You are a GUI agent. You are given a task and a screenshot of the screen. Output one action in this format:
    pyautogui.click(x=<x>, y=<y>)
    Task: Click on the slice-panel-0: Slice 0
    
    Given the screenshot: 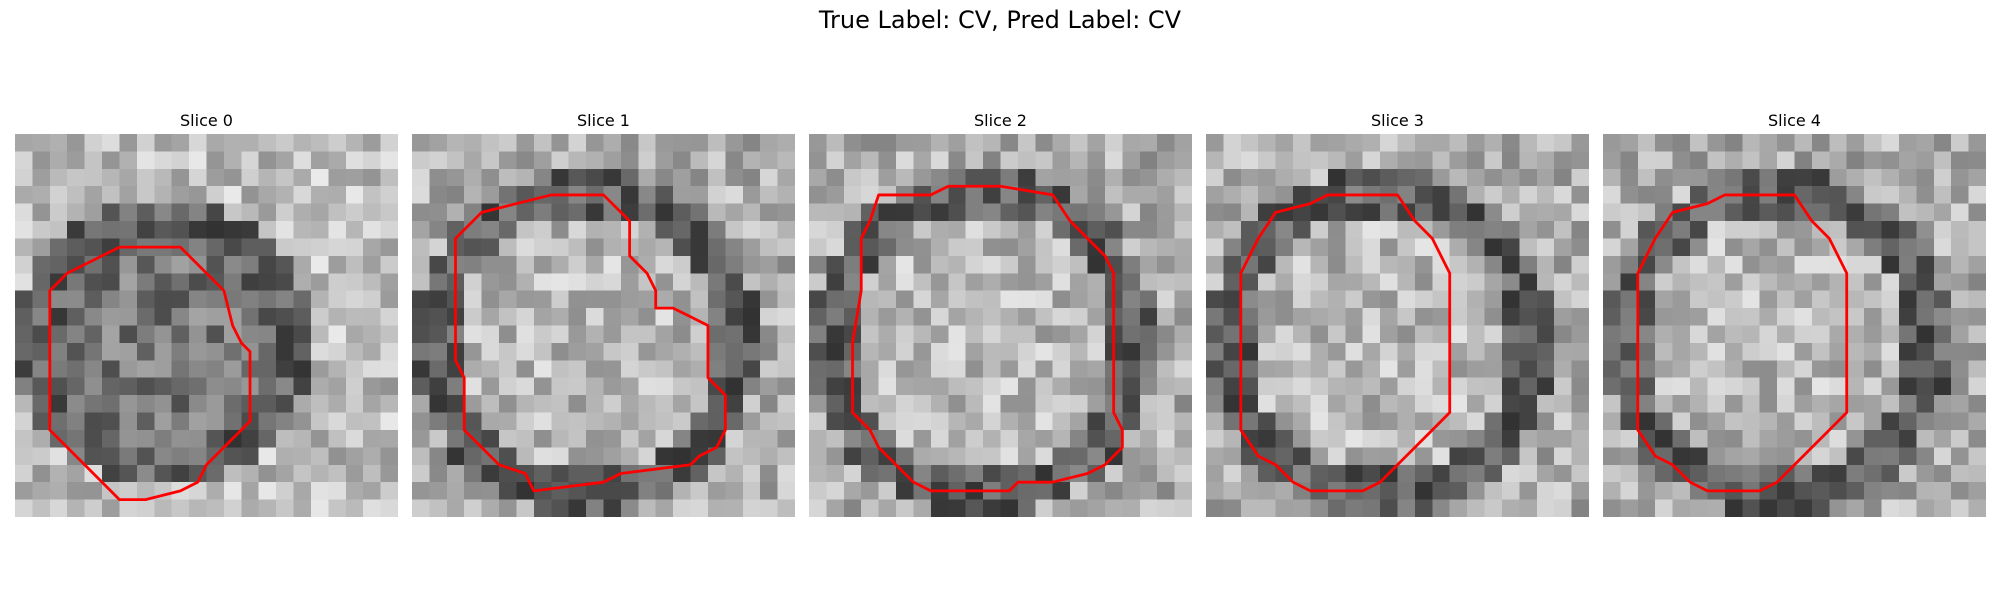 What is the action you would take?
    pyautogui.click(x=206, y=312)
    